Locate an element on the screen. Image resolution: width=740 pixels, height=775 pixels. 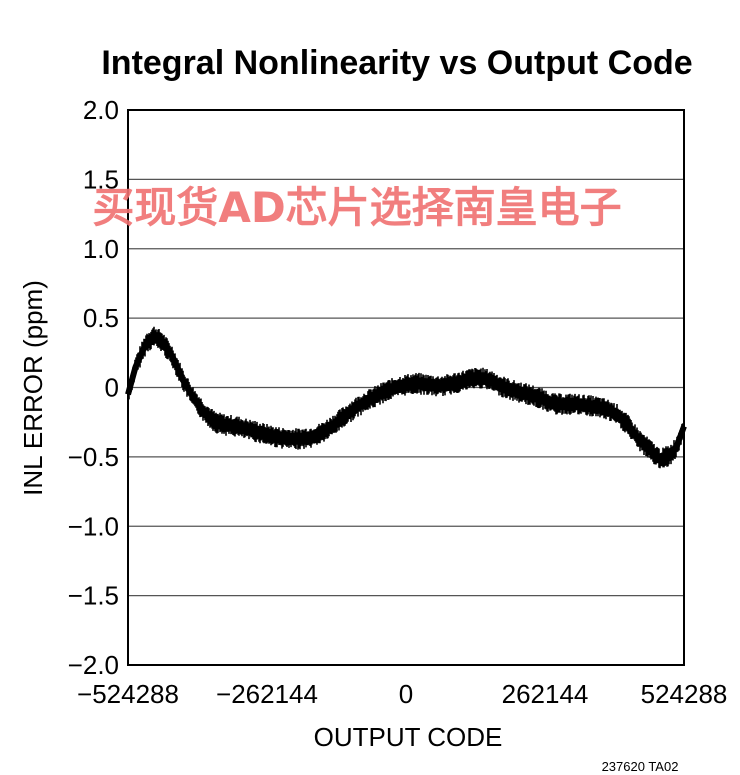
figure-id: 237620 TA02 is located at coordinates (640, 766).